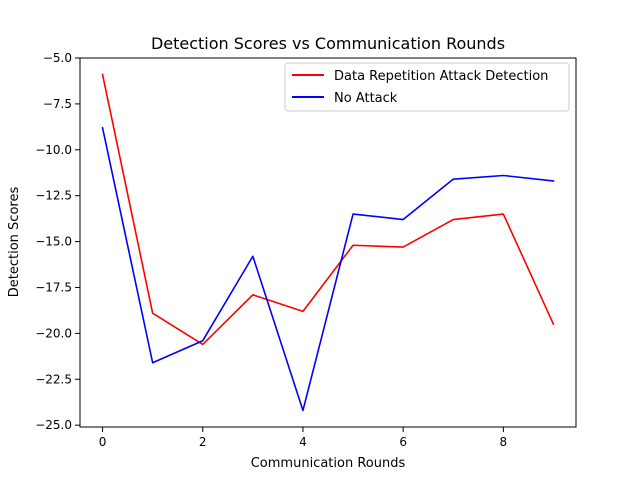  Describe the element at coordinates (103, 442) in the screenshot. I see `x-tick-label: 0` at that location.